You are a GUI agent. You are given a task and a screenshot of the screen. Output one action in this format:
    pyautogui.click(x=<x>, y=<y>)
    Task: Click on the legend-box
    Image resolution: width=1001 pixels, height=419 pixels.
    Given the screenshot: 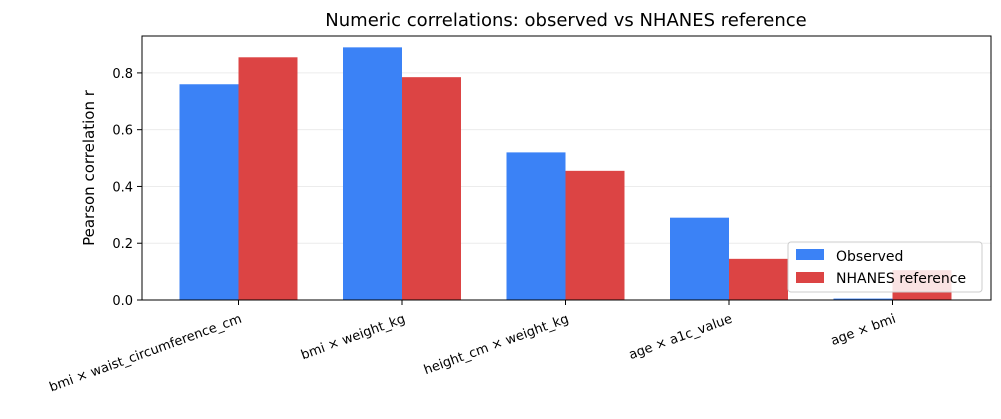 What is the action you would take?
    pyautogui.click(x=885, y=267)
    